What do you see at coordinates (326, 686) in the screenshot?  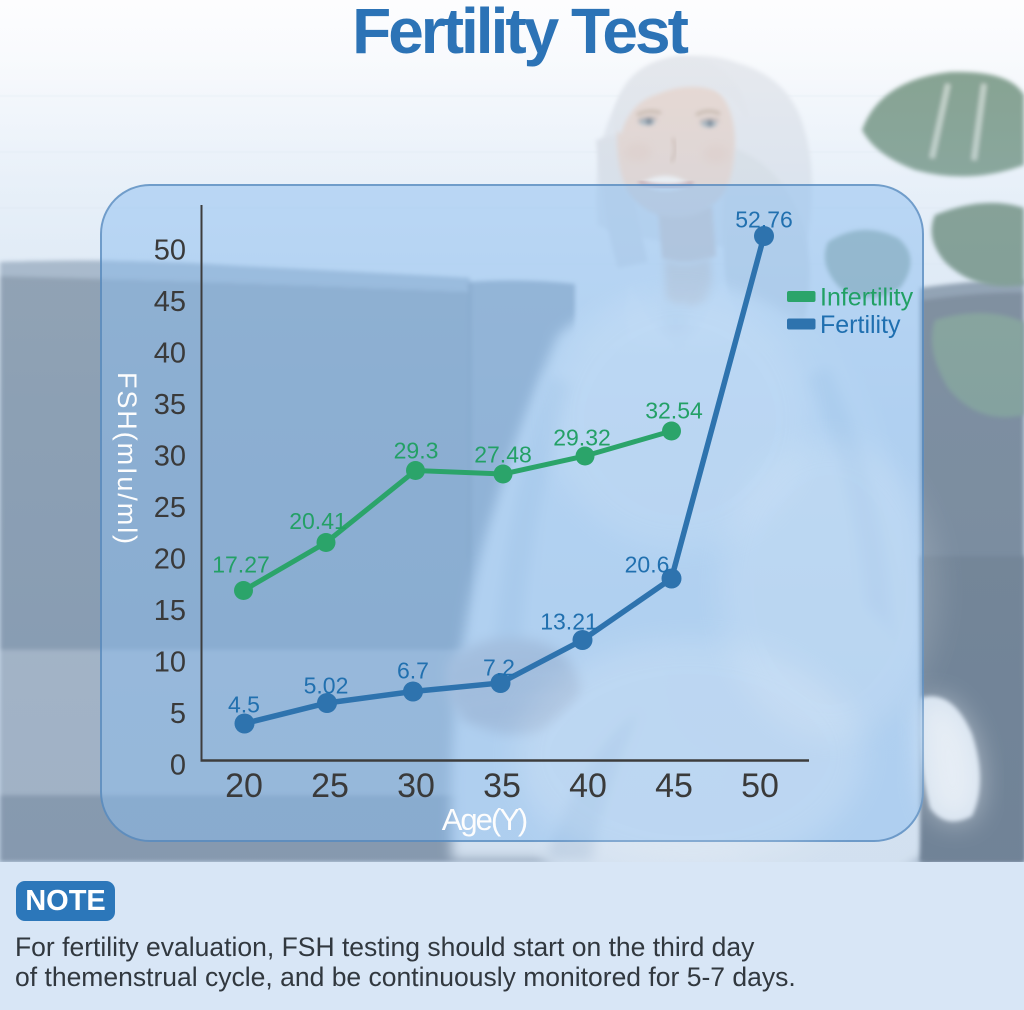 I see `svg-text: 5.02` at bounding box center [326, 686].